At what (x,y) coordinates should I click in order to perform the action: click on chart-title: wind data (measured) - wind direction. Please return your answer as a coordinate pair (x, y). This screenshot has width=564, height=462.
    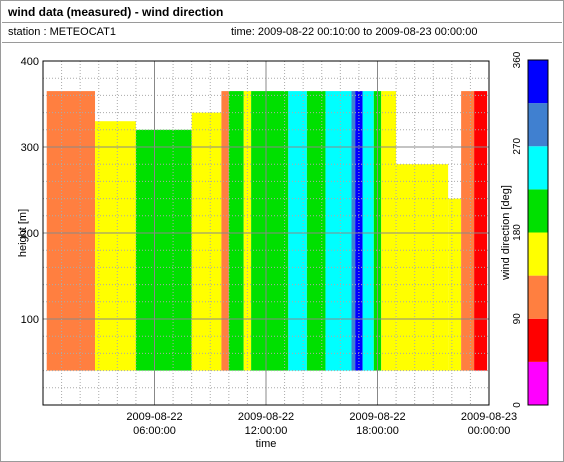
    Looking at the image, I should click on (116, 12).